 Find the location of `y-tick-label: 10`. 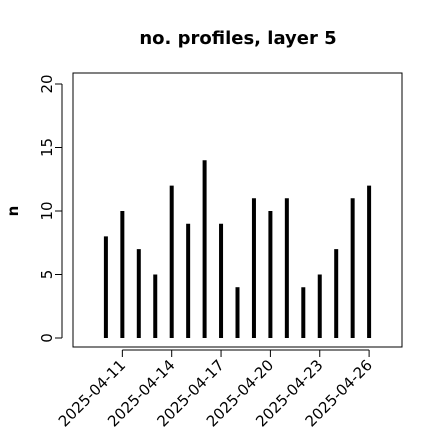

y-tick-label: 10 is located at coordinates (47, 210).